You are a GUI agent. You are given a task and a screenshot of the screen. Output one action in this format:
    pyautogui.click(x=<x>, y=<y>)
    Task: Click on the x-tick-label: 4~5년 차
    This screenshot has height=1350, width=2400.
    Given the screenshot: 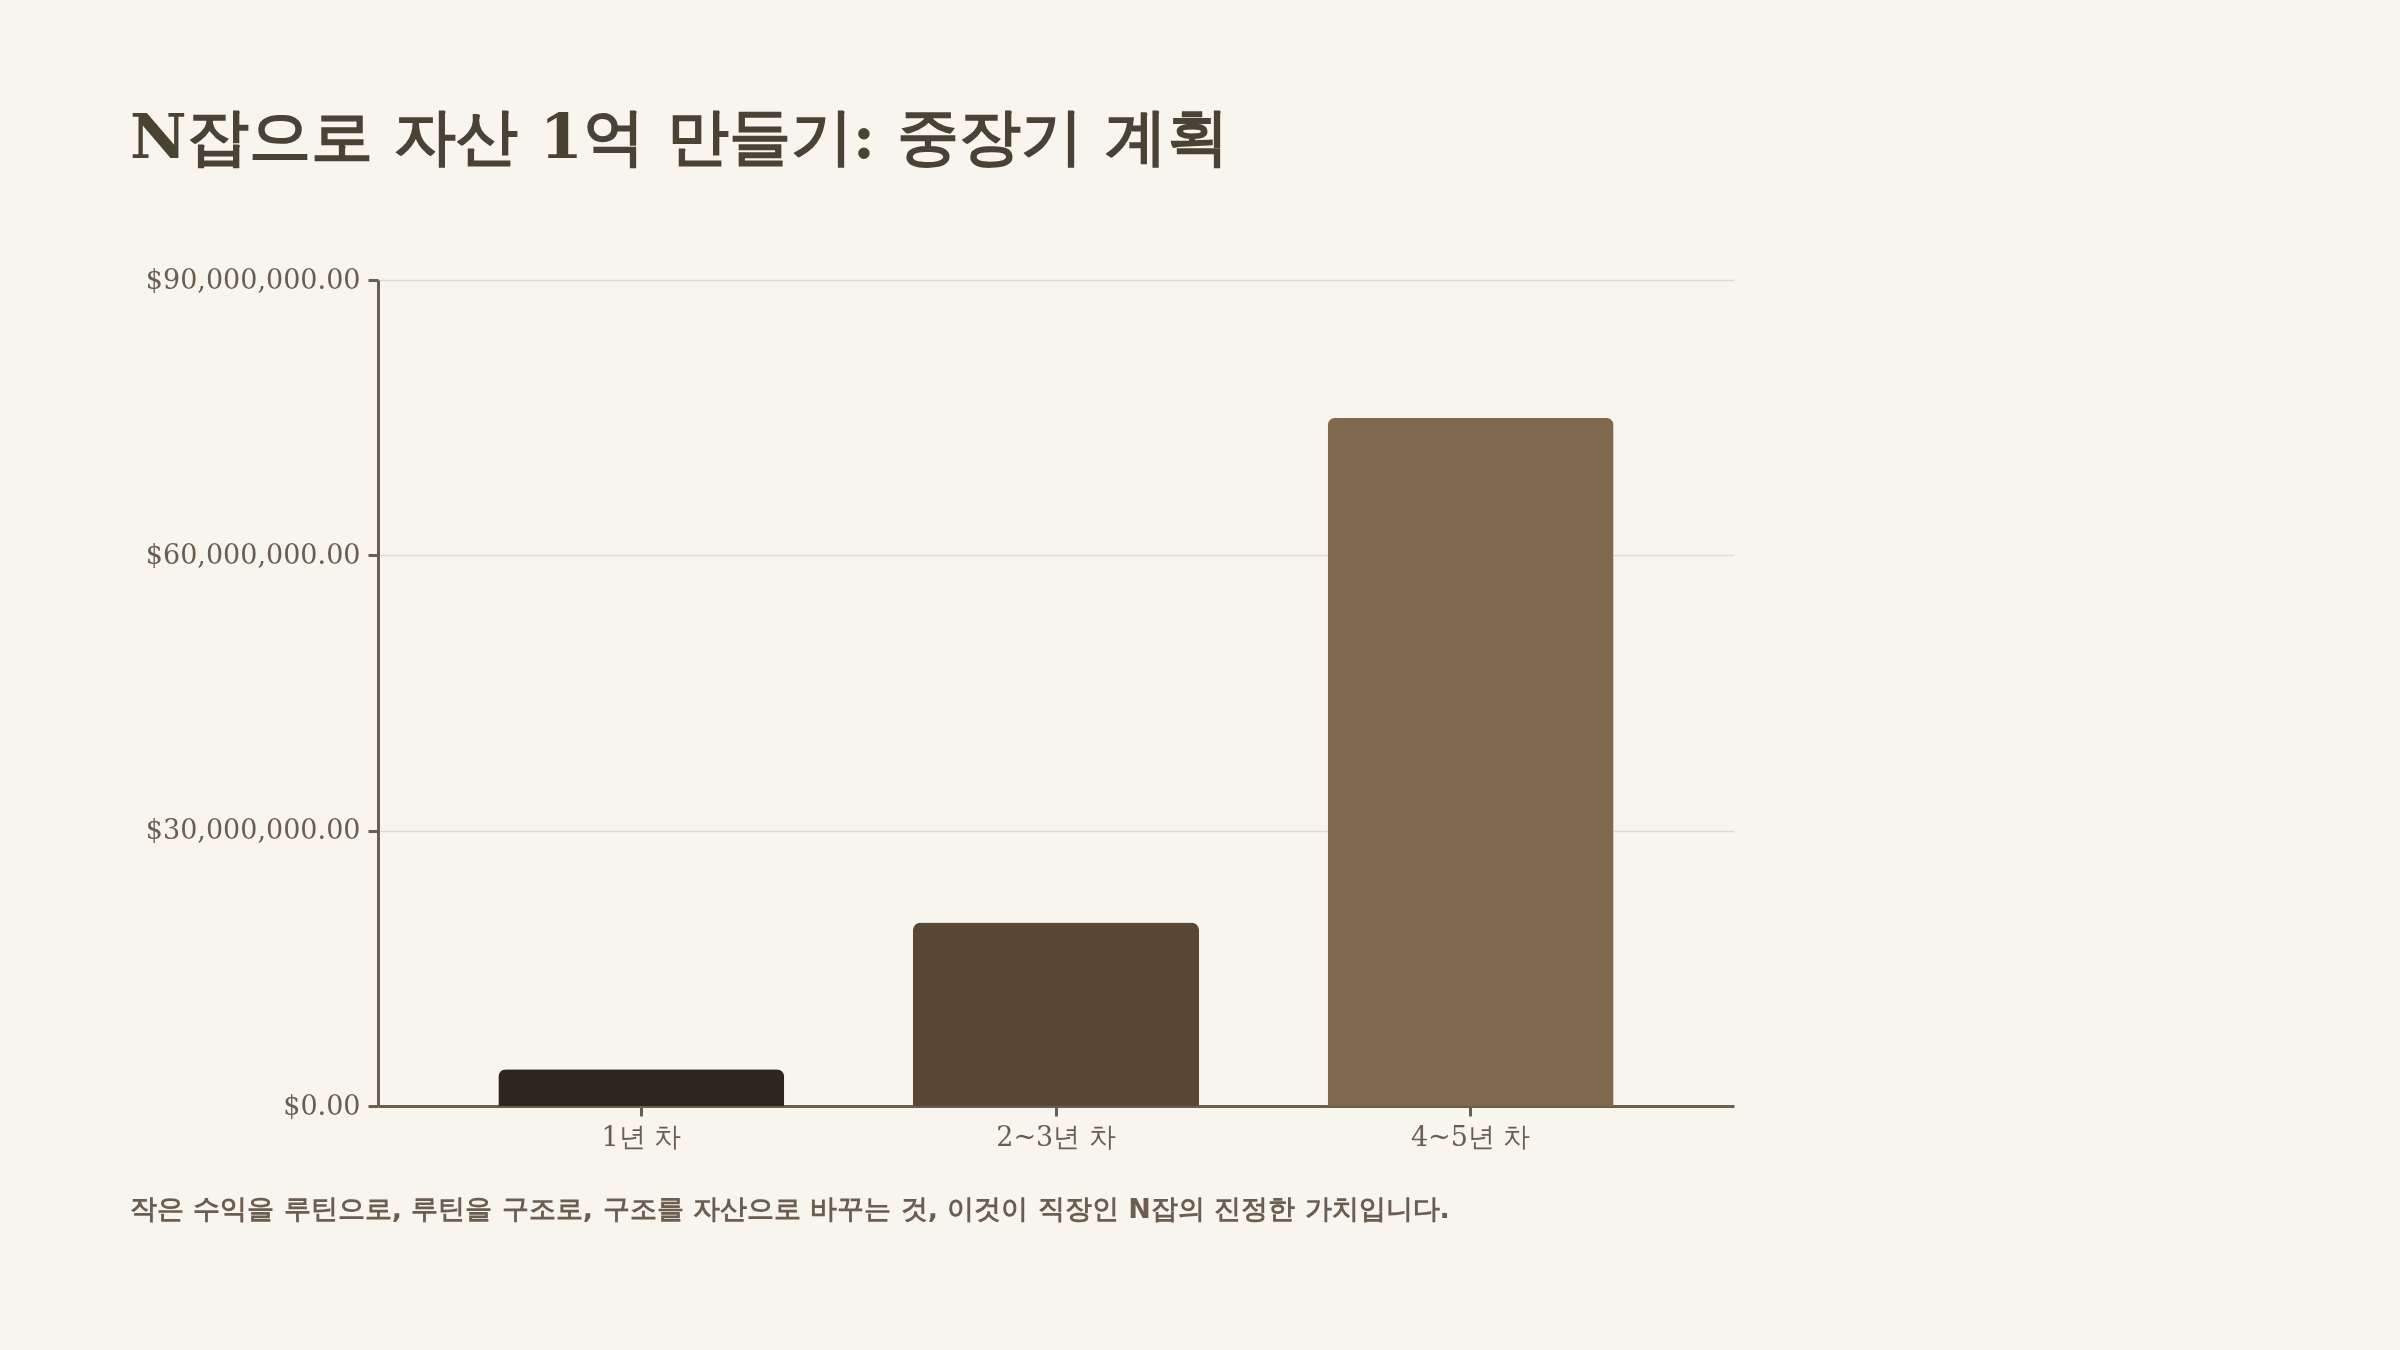 What is the action you would take?
    pyautogui.click(x=1470, y=1136)
    